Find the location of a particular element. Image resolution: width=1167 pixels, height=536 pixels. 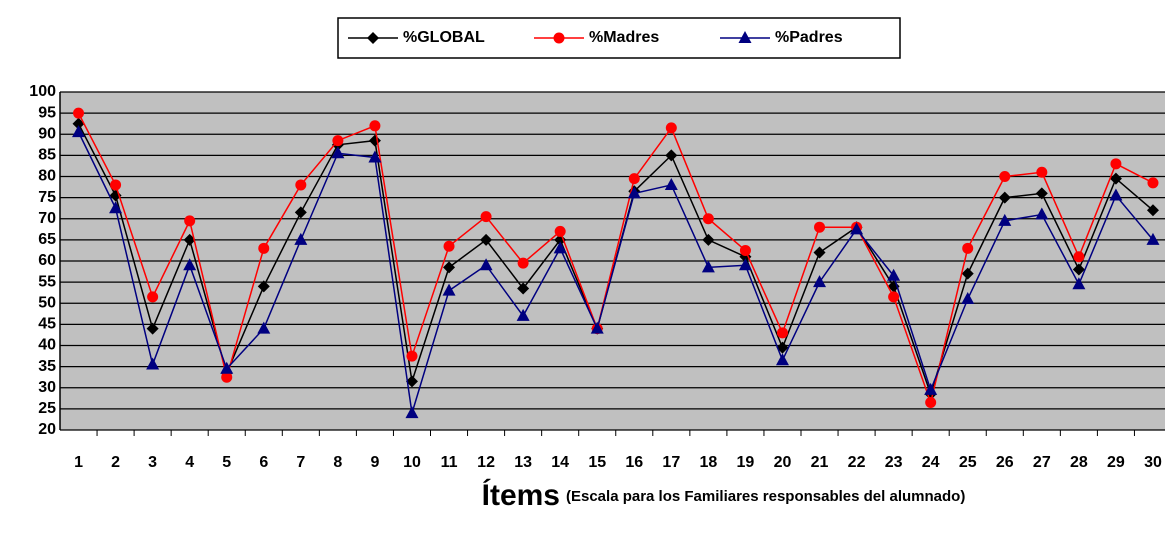

x-tick-label: 18 is located at coordinates (708, 462).